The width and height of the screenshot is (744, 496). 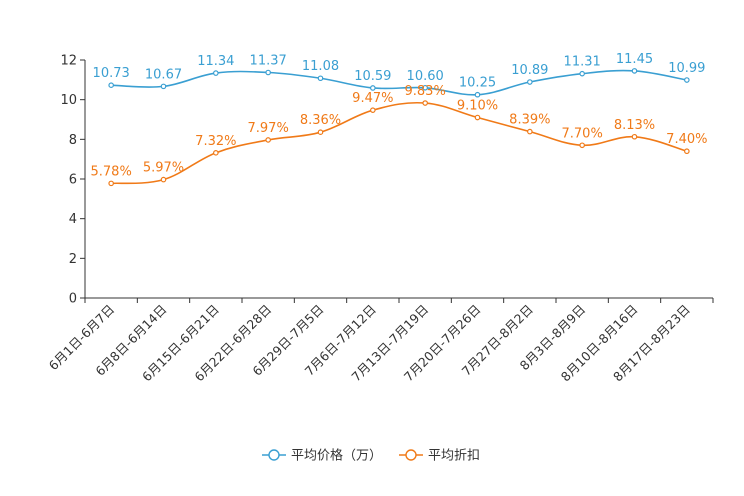 What do you see at coordinates (215, 61) in the screenshot?
I see `data-label: 11.34` at bounding box center [215, 61].